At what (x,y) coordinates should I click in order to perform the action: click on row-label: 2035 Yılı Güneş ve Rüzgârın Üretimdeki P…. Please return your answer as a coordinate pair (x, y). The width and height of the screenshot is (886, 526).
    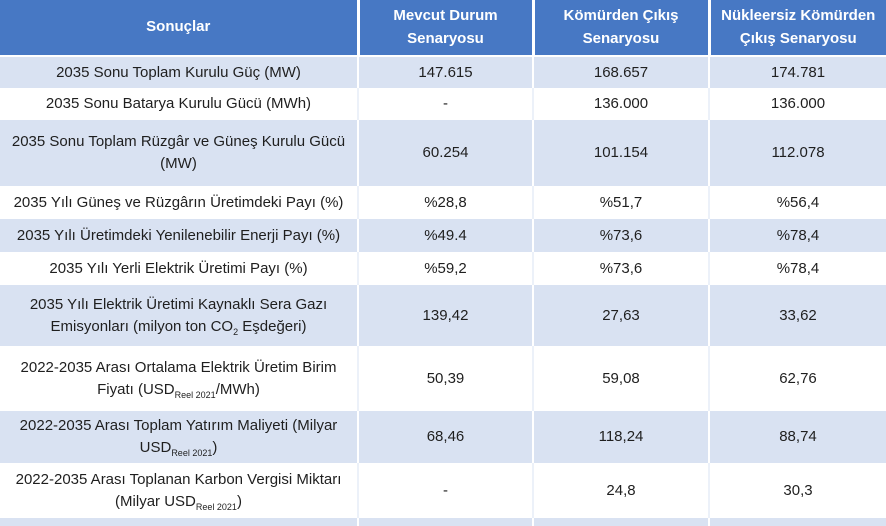
    Looking at the image, I should click on (179, 202).